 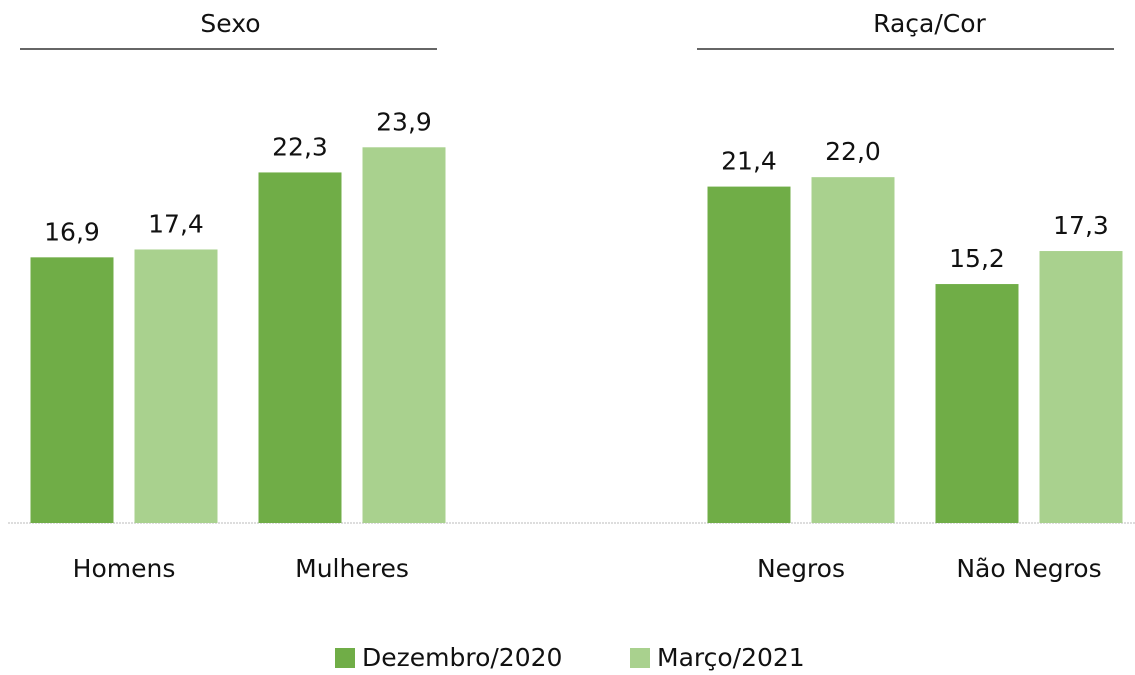 I want to click on data-label: 22,3, so click(x=300, y=146).